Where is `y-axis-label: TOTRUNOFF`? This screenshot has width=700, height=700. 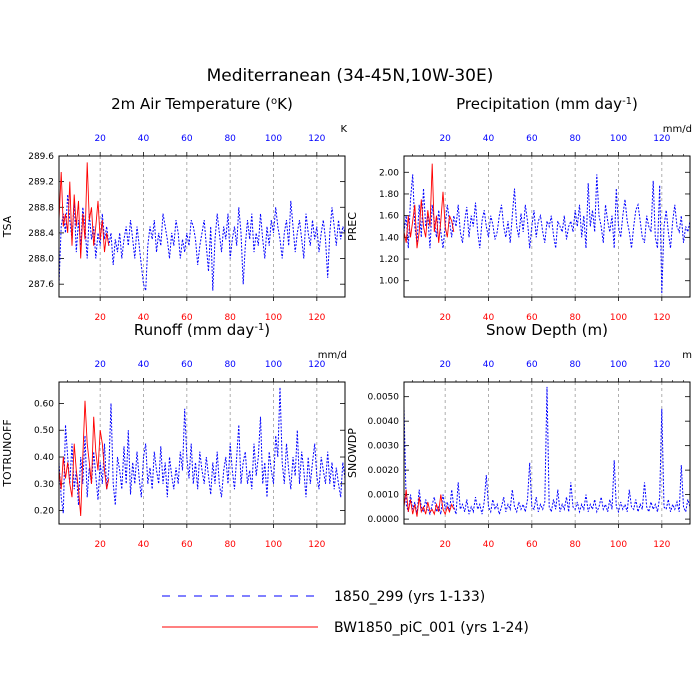
y-axis-label: TOTRUNOFF is located at coordinates (7, 453).